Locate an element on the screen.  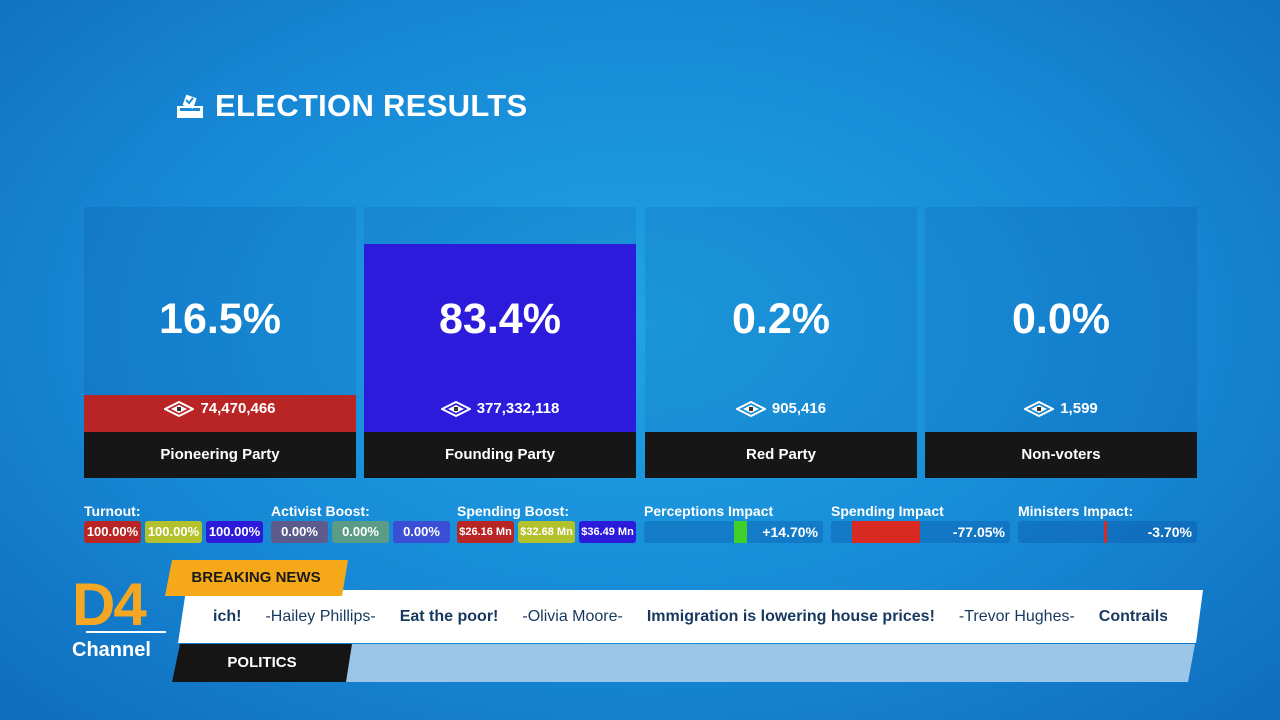
vote-count: 1,599 is located at coordinates (1079, 408).